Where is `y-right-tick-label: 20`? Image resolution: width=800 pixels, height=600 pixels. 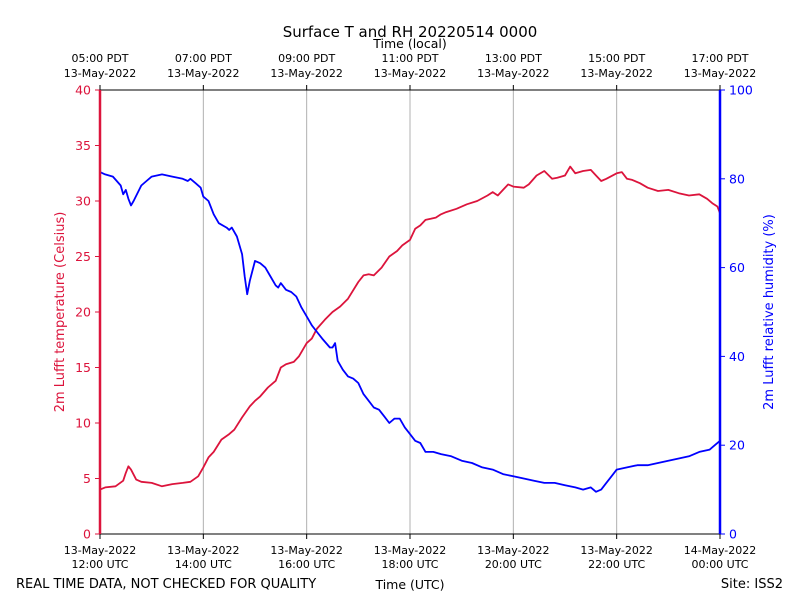
y-right-tick-label: 20 is located at coordinates (737, 445).